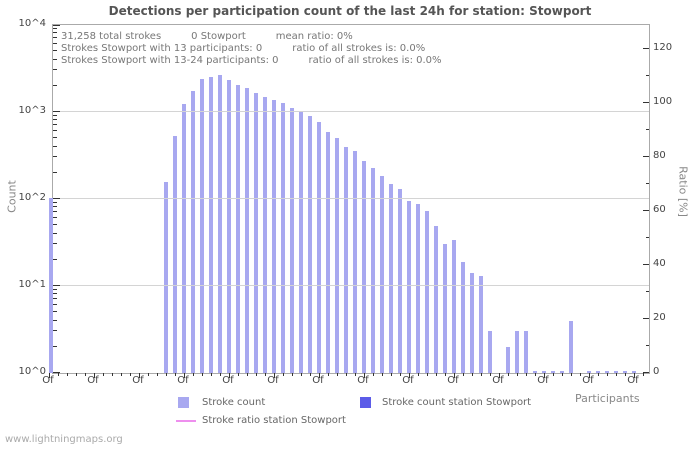 Image resolution: width=700 pixels, height=450 pixels. I want to click on y-axis-tick-label: 10^3, so click(32, 110).